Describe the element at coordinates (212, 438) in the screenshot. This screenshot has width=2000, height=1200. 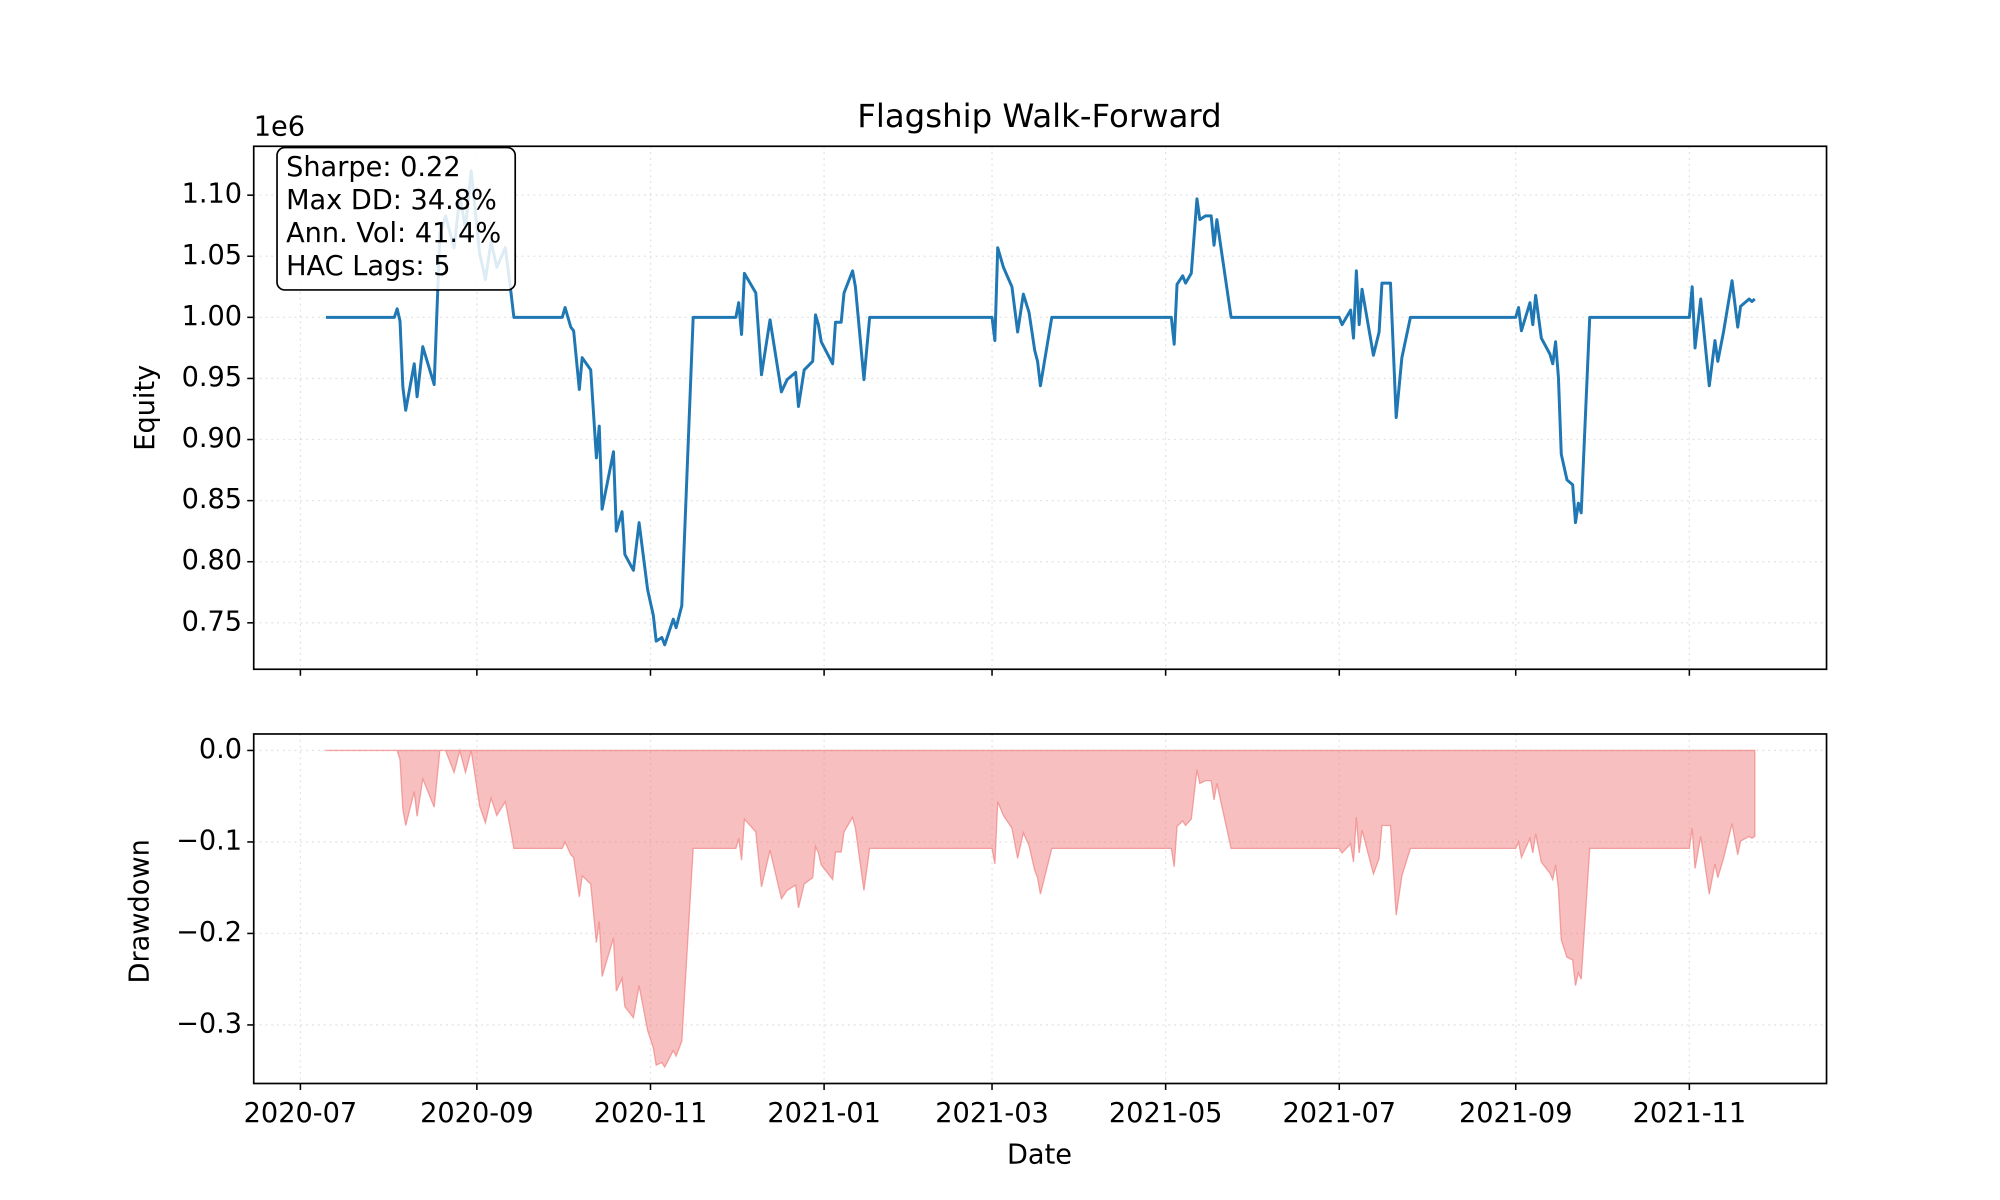
I see `y-tick-label: 0.90` at that location.